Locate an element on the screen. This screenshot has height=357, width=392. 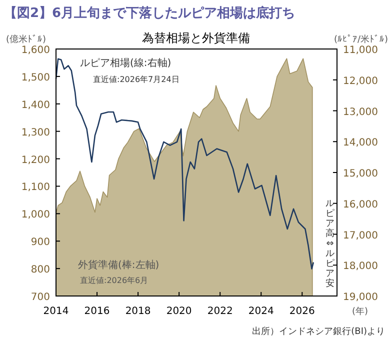
annotation: ルピア相場(線:右軸) is located at coordinates (126, 63).